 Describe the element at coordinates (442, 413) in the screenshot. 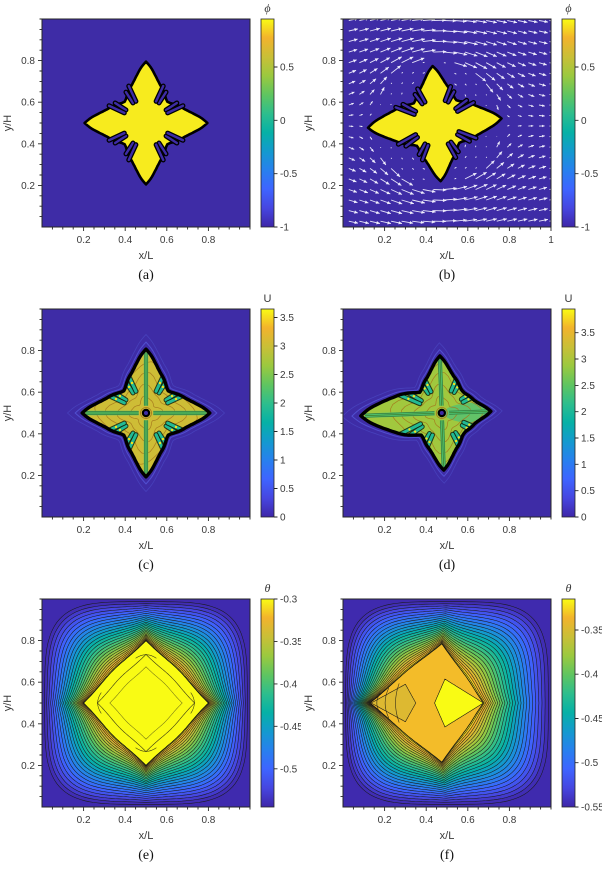

I see `center-core-dot` at that location.